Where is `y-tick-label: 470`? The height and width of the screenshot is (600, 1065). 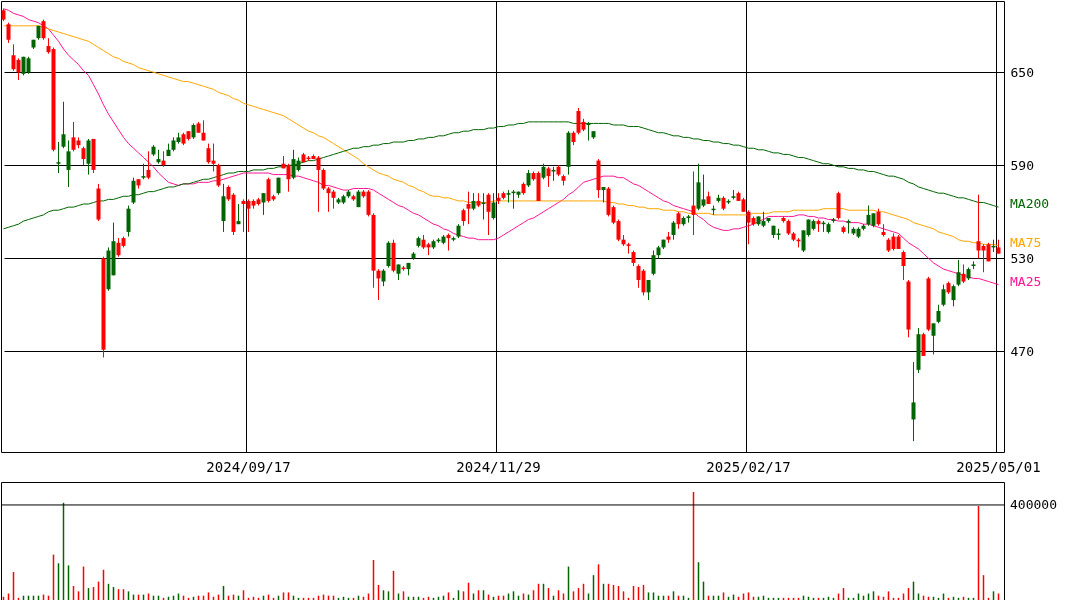 y-tick-label: 470 is located at coordinates (1022, 351).